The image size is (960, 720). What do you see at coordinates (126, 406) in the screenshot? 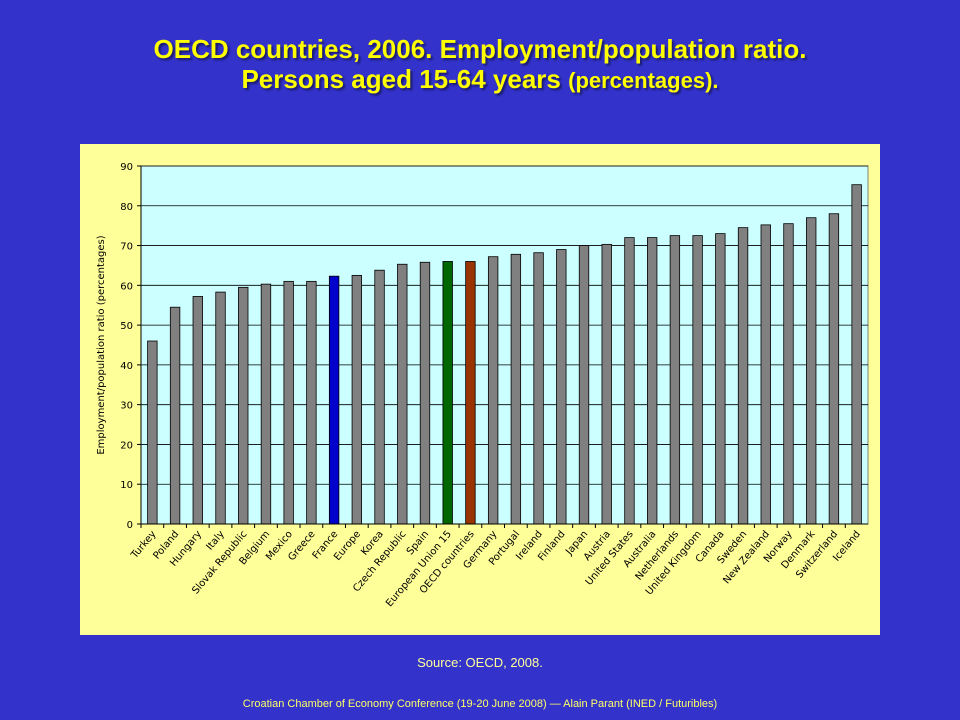
I see `y-tick-label: 30` at bounding box center [126, 406].